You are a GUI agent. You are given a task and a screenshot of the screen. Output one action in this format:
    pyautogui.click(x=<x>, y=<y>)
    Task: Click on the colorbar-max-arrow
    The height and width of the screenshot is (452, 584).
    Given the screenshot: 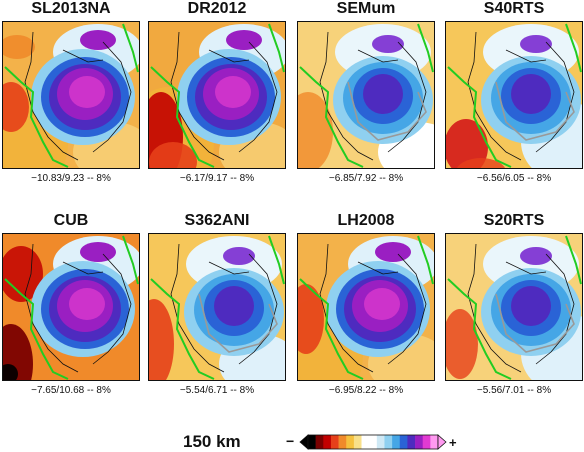 What is the action you would take?
    pyautogui.click(x=442, y=442)
    